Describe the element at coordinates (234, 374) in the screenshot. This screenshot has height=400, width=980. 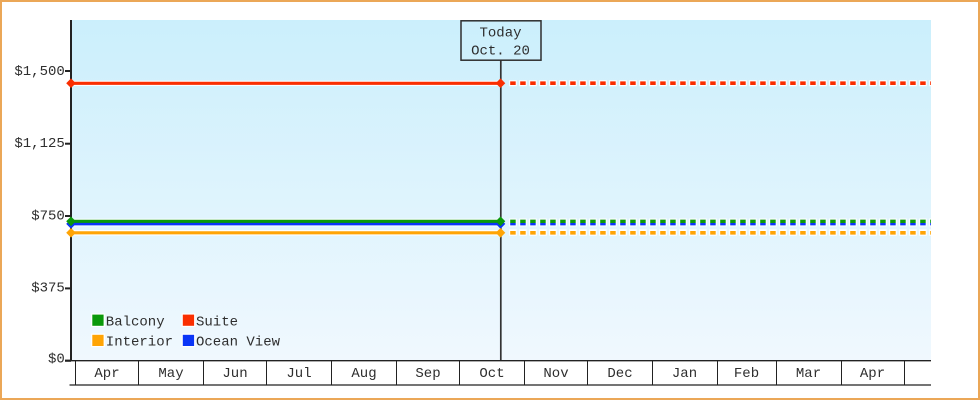
I see `svg-text: Jun` at that location.